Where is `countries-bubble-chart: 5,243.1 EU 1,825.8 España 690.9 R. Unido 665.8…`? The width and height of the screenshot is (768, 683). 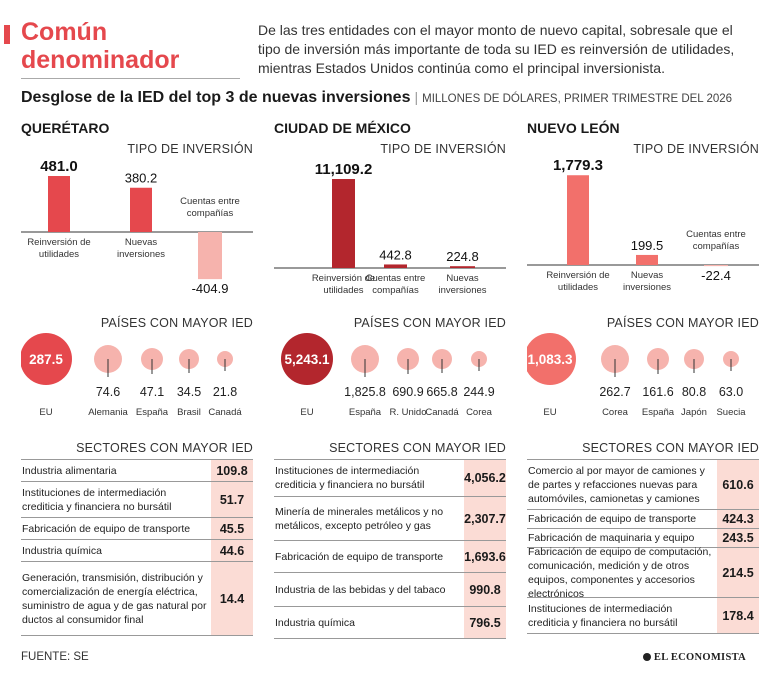 countries-bubble-chart: 5,243.1 EU 1,825.8 España 690.9 R. Unido 665.8… is located at coordinates (388, 375).